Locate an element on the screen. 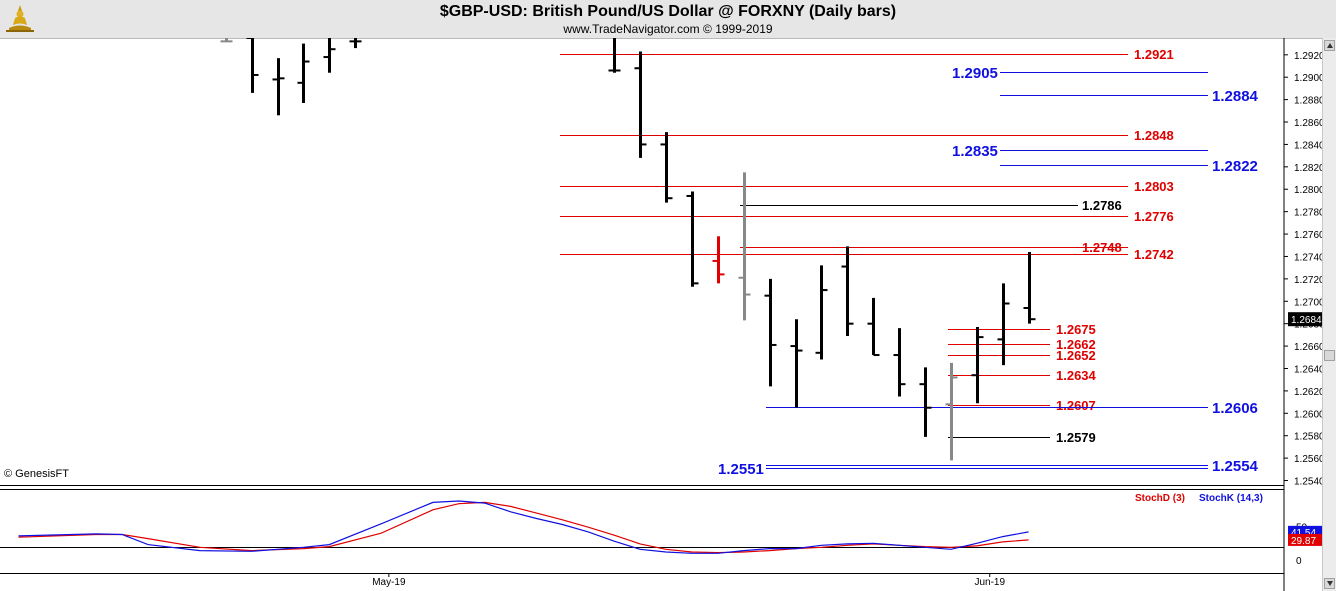  stoch-k-legend: StochK (14,3) is located at coordinates (1231, 498).